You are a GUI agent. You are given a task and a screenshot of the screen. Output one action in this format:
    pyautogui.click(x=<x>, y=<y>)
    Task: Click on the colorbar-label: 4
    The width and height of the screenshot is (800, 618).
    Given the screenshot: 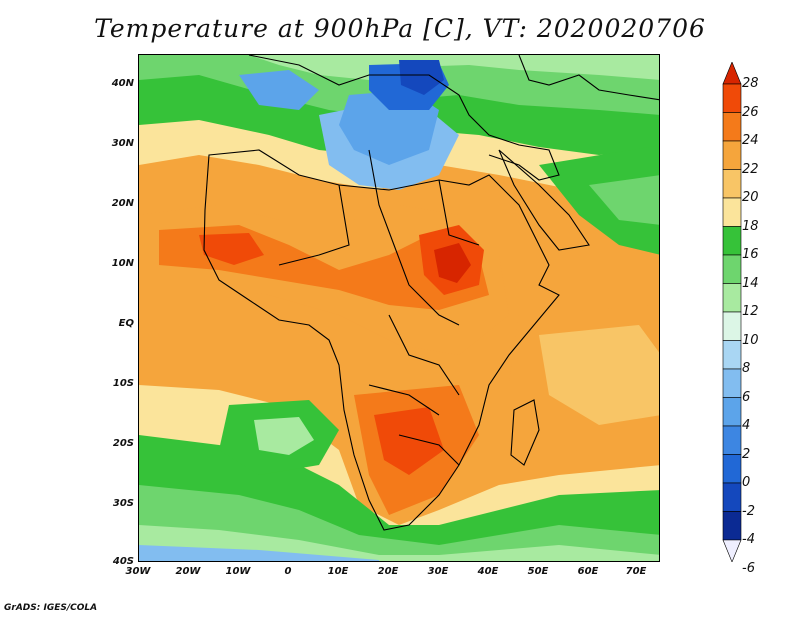 What is the action you would take?
    pyautogui.click(x=746, y=425)
    